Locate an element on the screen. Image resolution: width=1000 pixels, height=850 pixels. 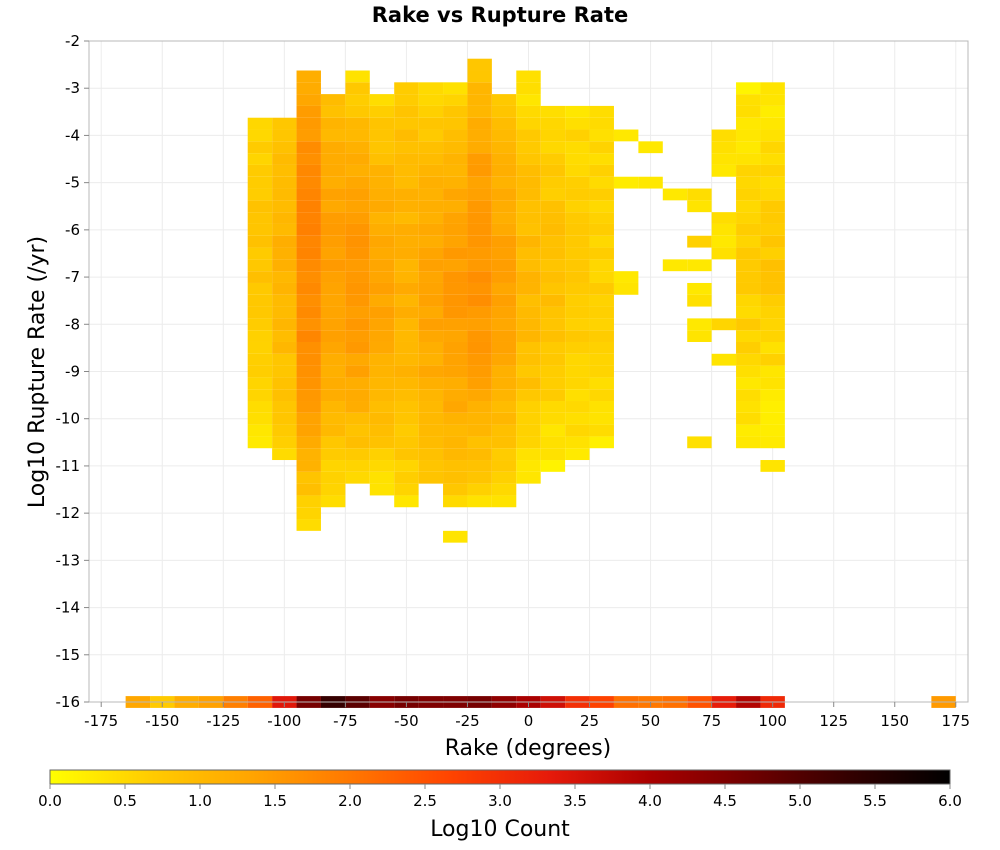
x-tick-label: -175 is located at coordinates (101, 721).